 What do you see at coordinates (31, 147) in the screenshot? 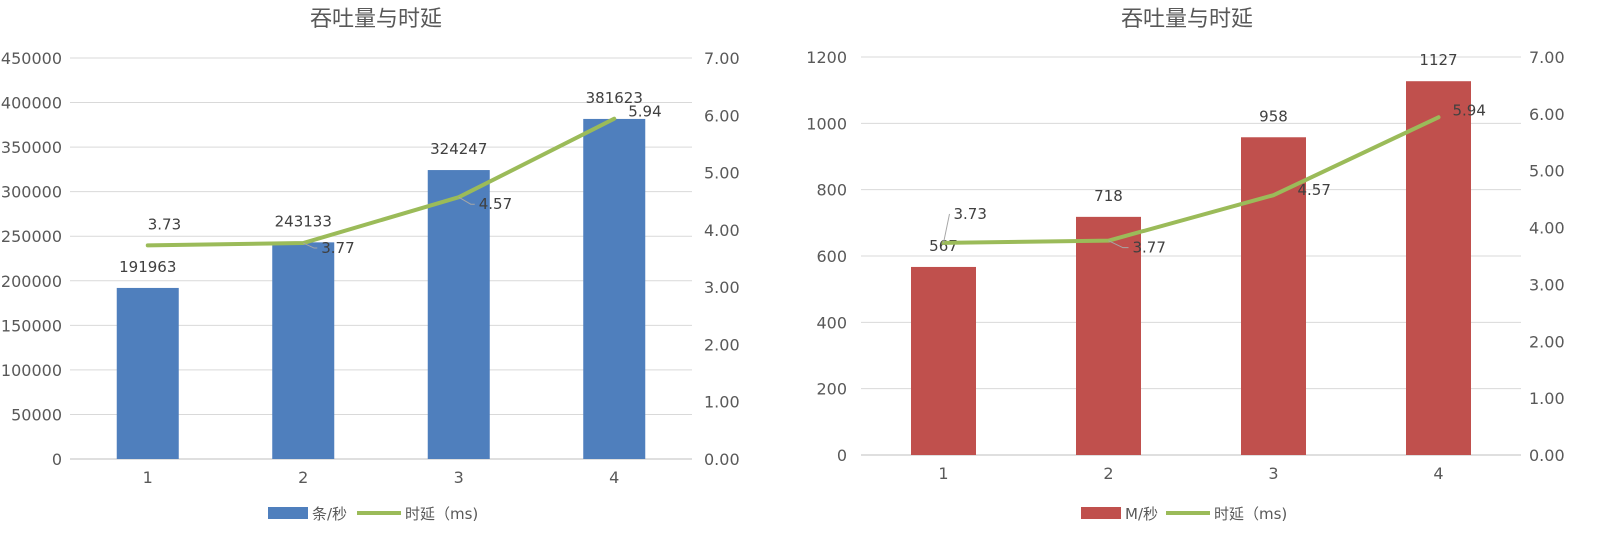
I see `y-left-tick-label: 350000` at bounding box center [31, 147].